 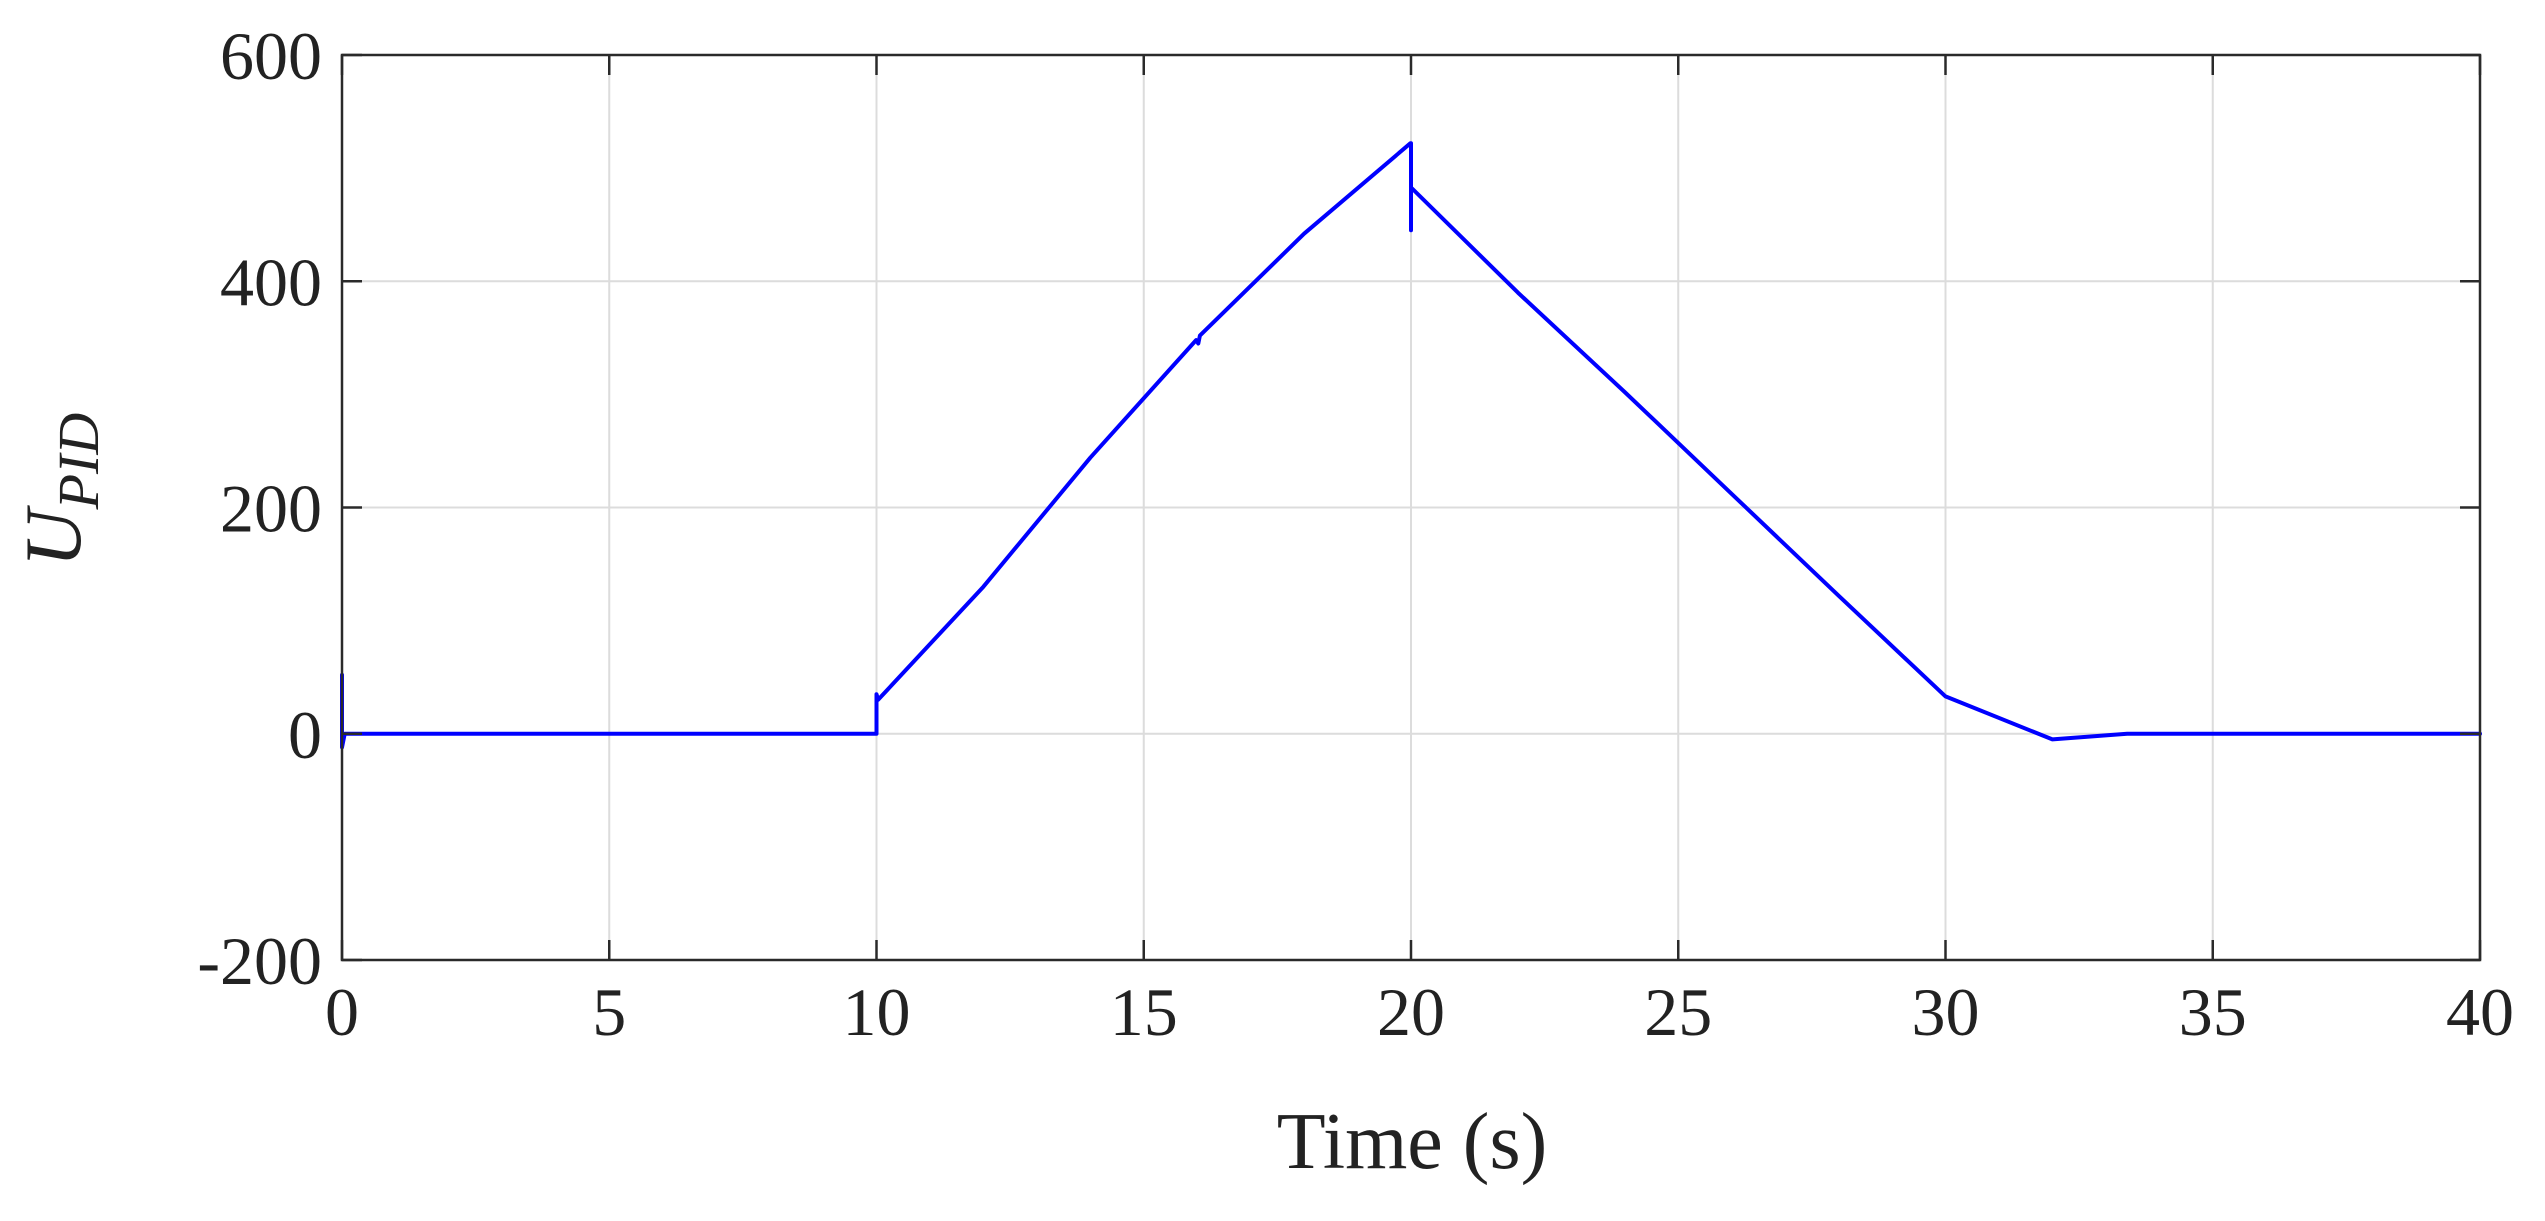 What do you see at coordinates (271, 56) in the screenshot?
I see `y-tick-label: 600` at bounding box center [271, 56].